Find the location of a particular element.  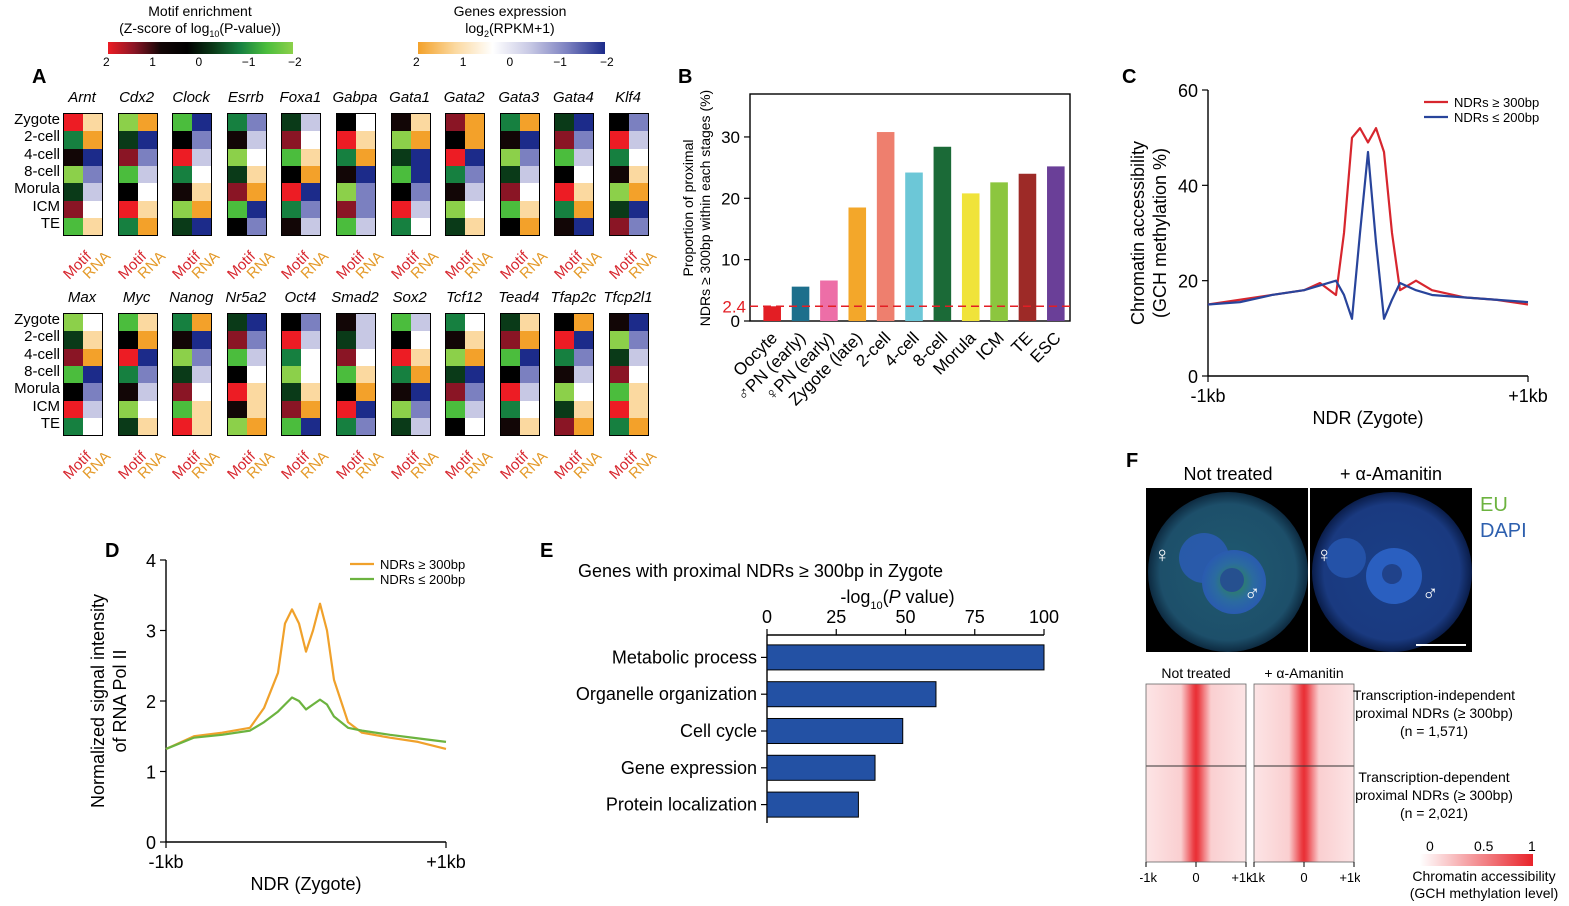

panel-b-label: B is located at coordinates (685, 77).